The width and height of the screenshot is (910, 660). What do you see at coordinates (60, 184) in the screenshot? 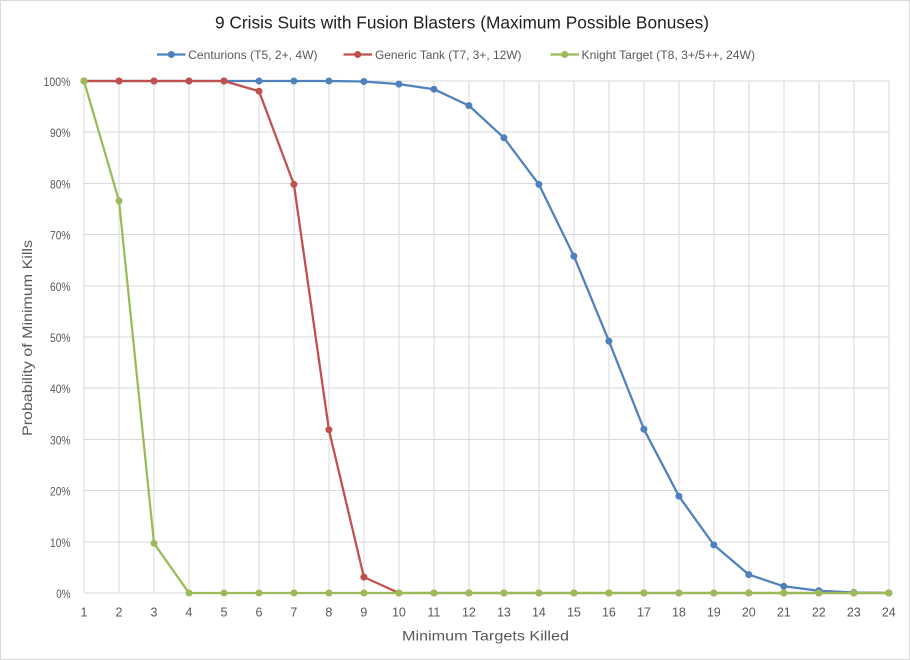
I see `svg-text: 80%` at bounding box center [60, 184].